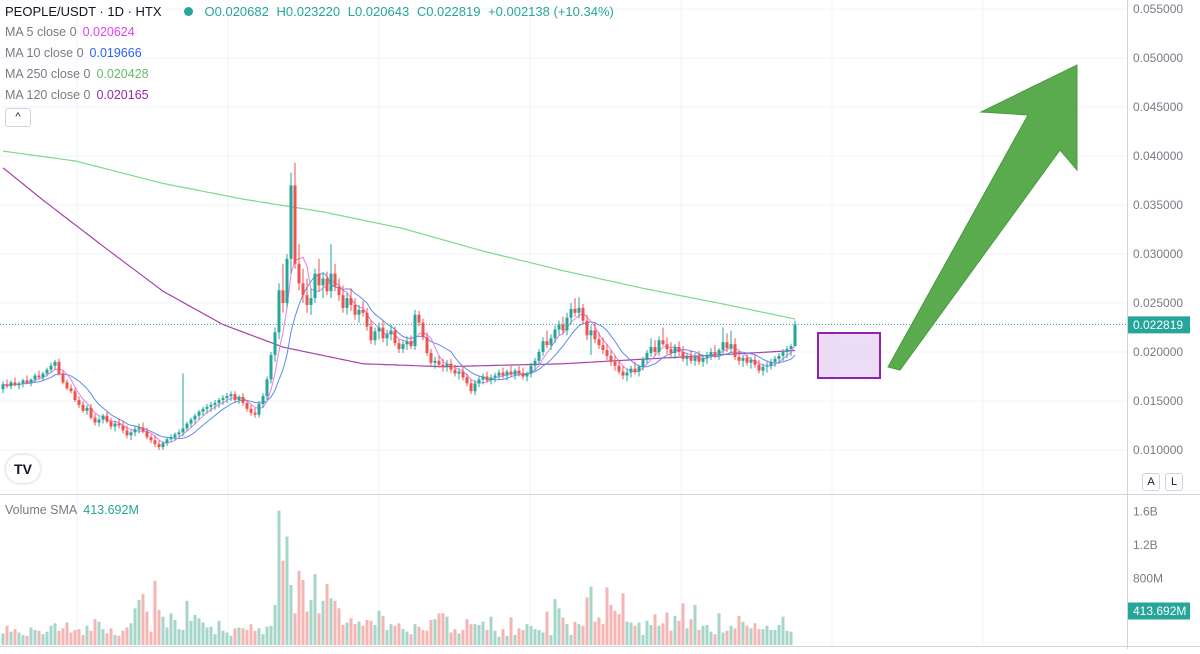 Image resolution: width=1200 pixels, height=654 pixels. I want to click on indicator-ma5: MA 5 close 0 0.020624, so click(70, 32).